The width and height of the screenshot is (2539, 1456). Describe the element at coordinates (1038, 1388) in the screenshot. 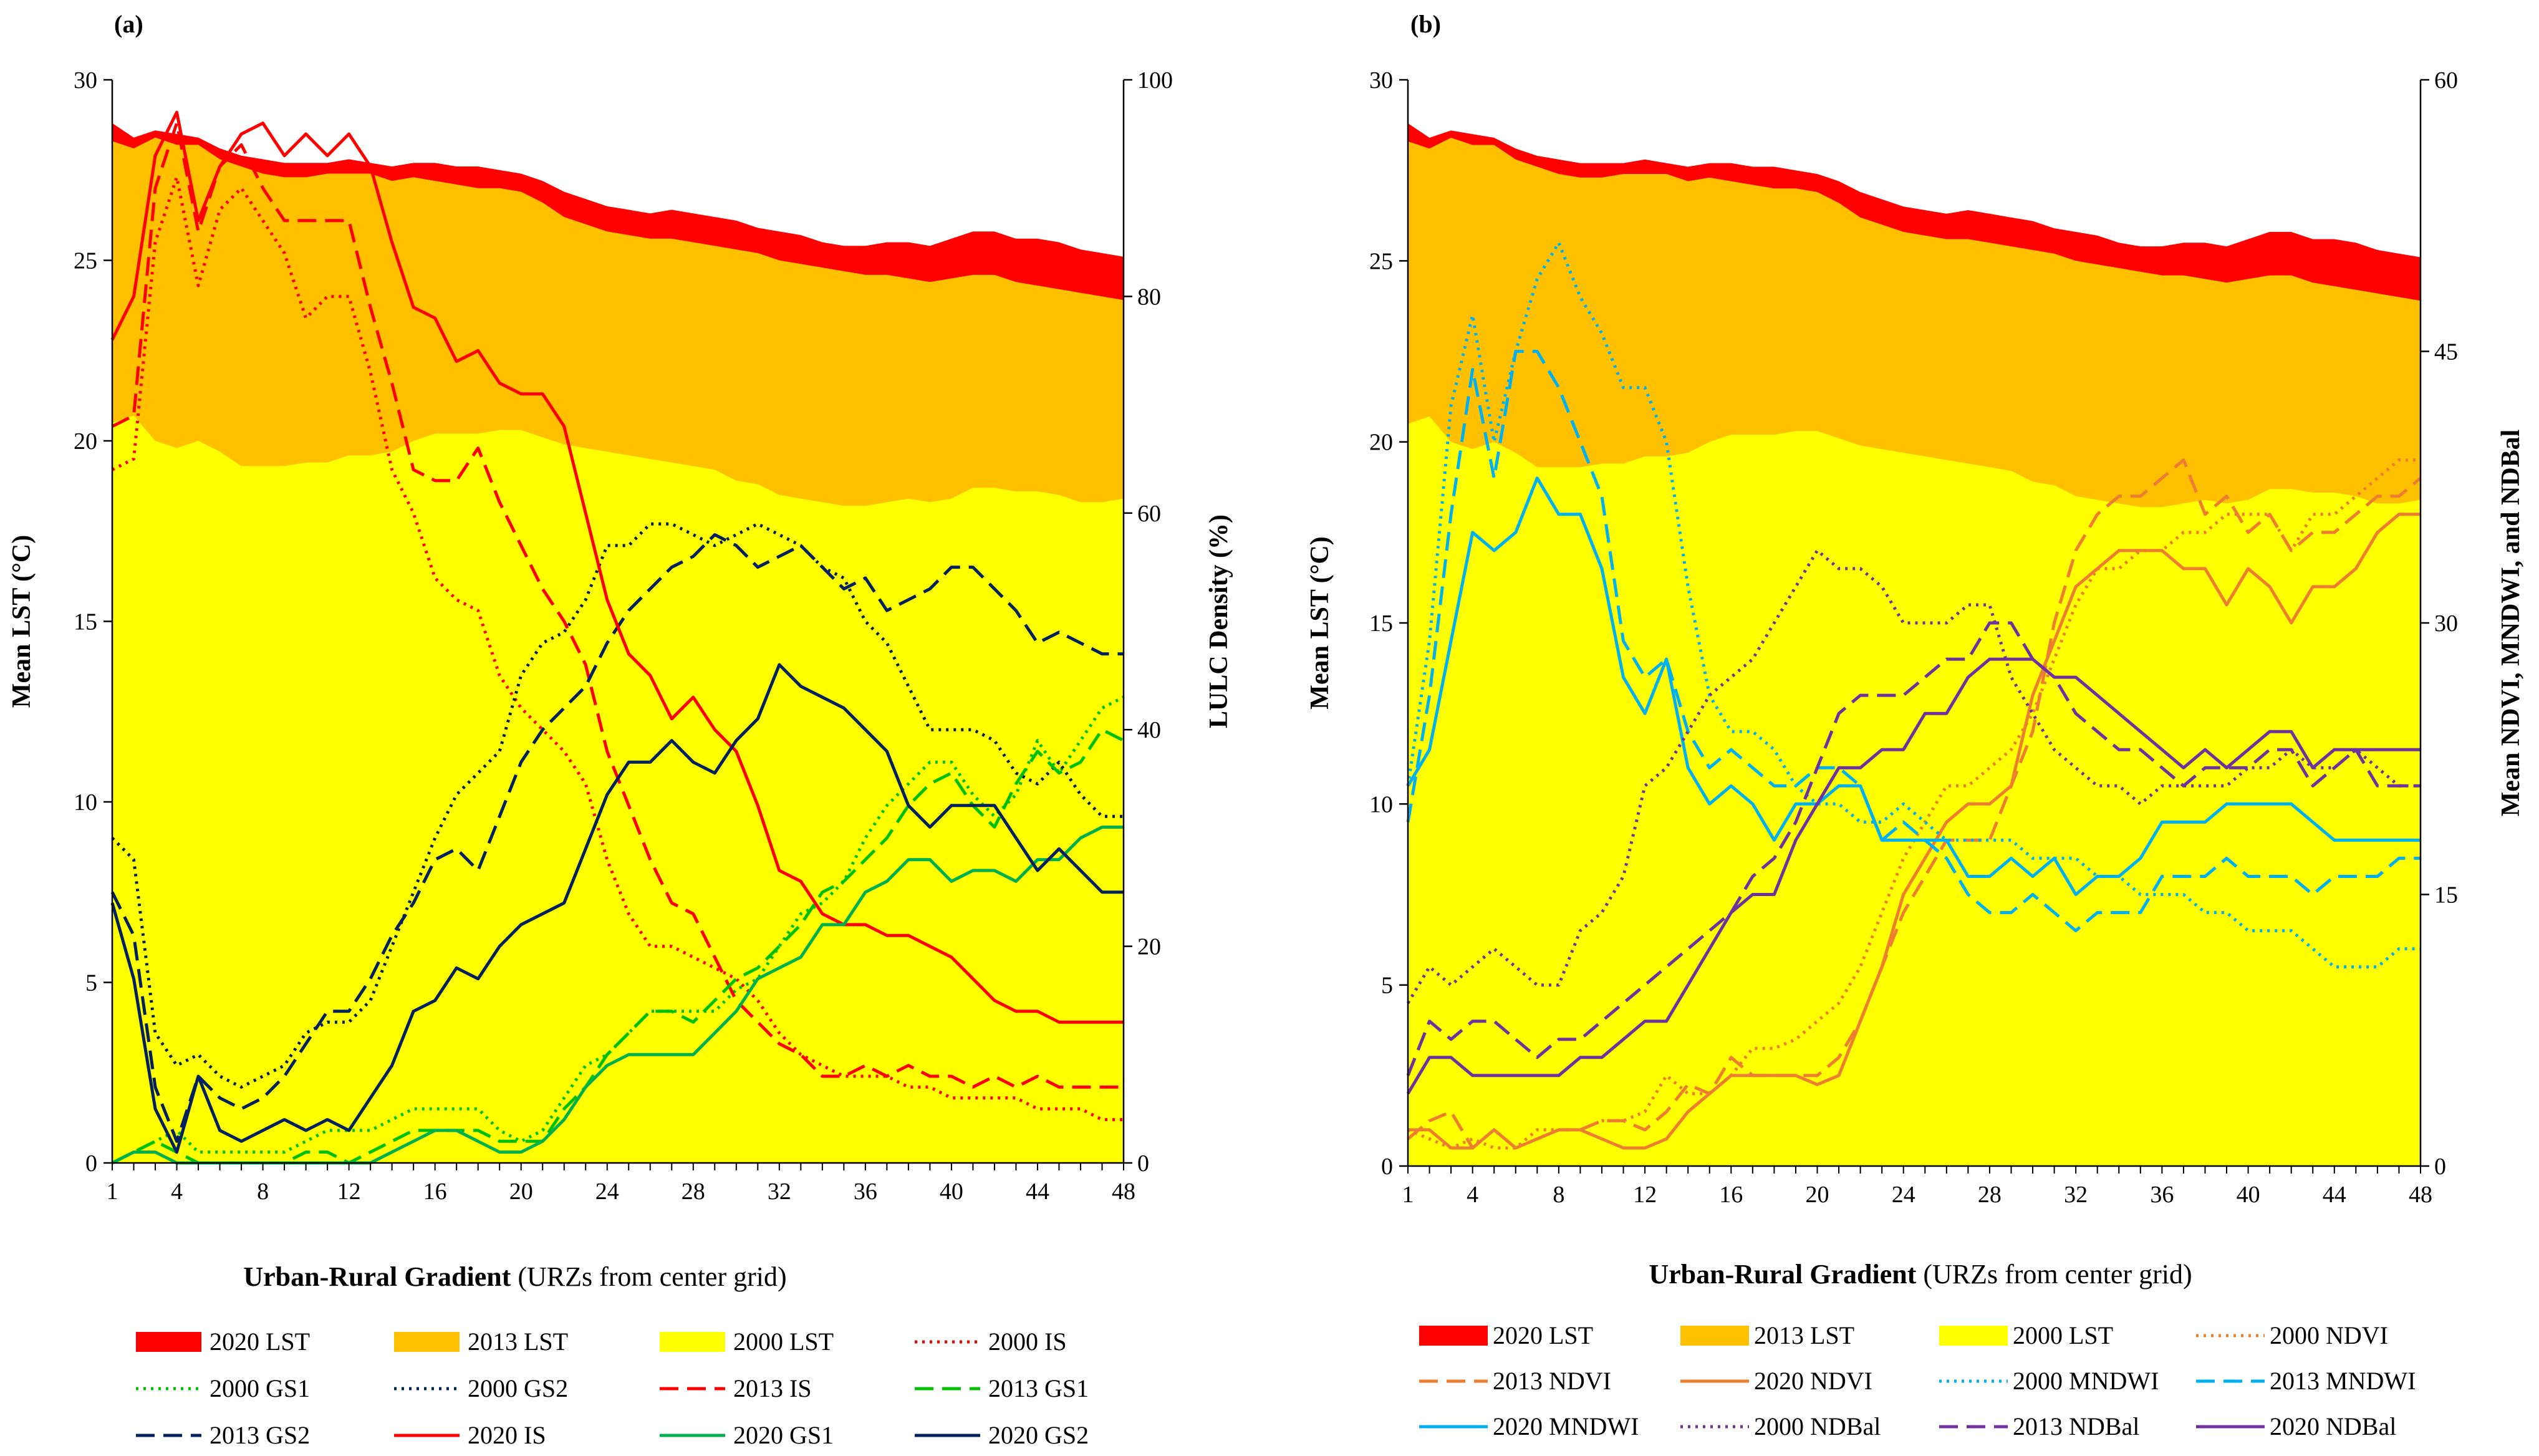

I see `legend-label: 2013 GS1` at that location.